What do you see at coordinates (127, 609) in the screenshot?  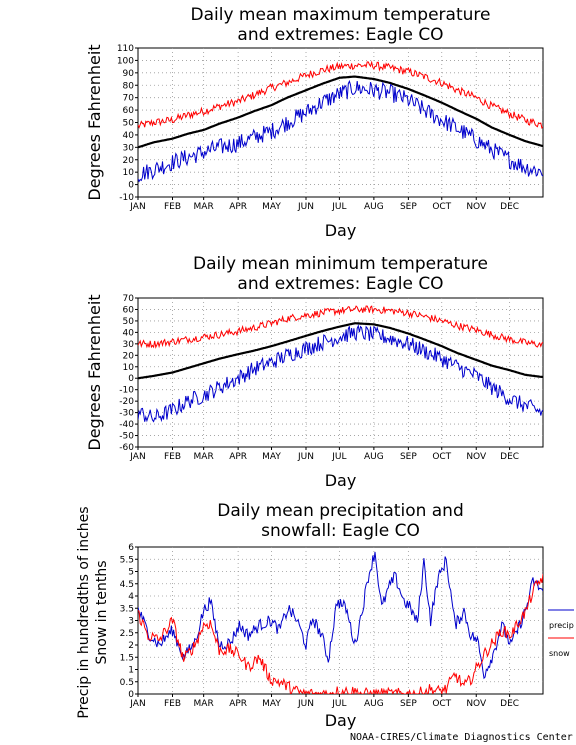 I see `y-tick-label: 3.5` at bounding box center [127, 609].